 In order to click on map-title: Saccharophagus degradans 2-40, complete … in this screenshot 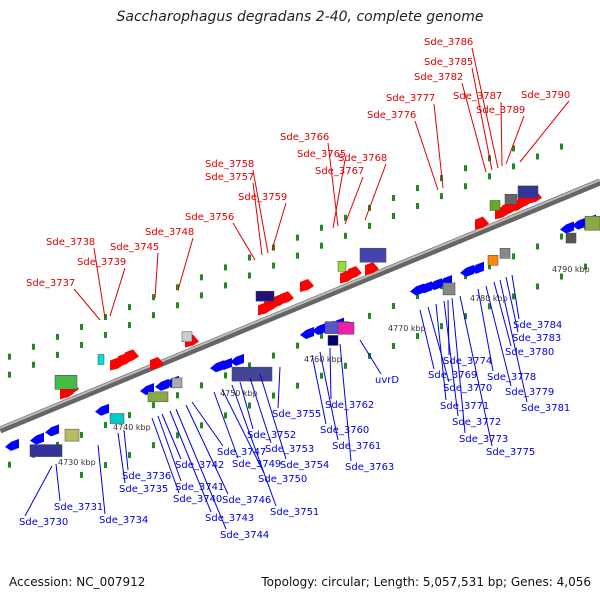, I will do `click(300, 17)`.